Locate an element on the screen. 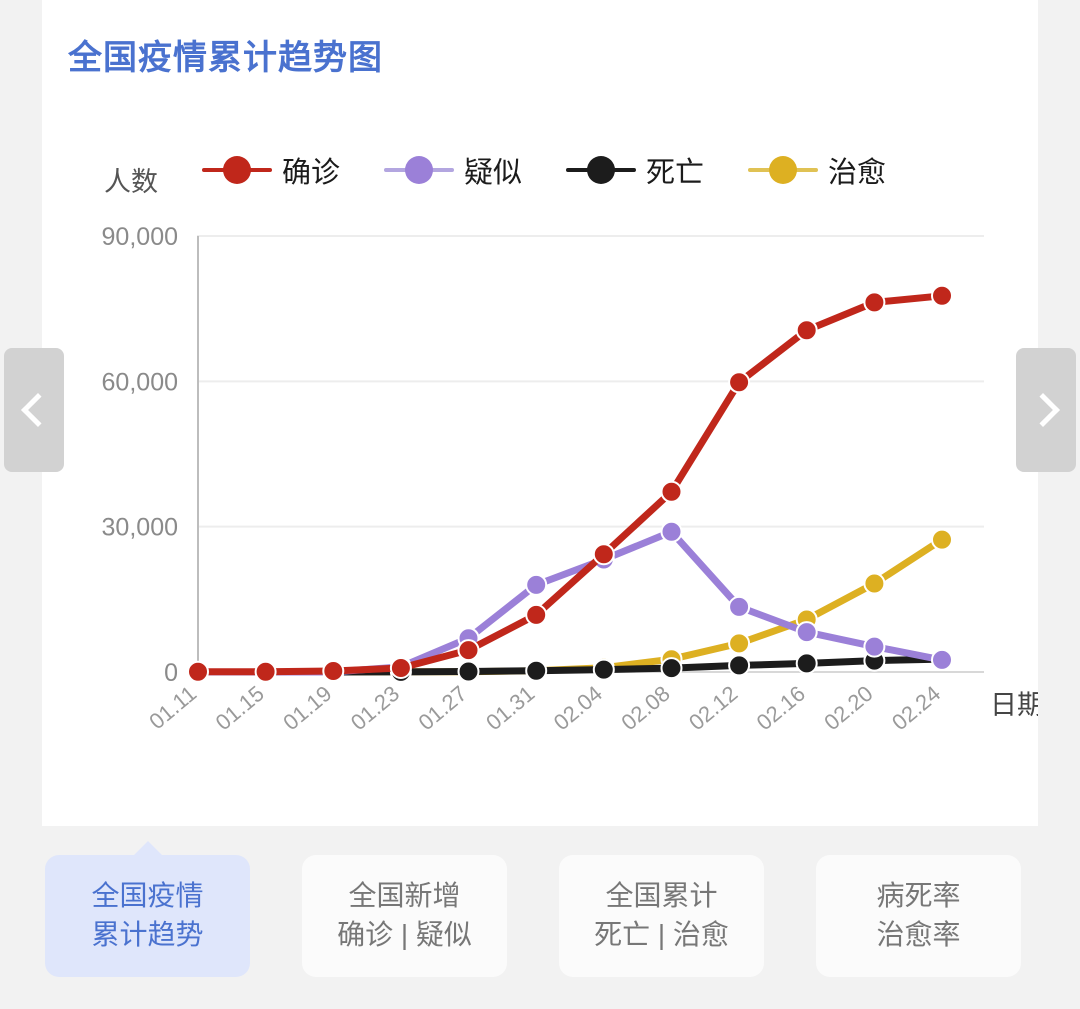 Image resolution: width=1080 pixels, height=1009 pixels. x-tick-label: 02.08 is located at coordinates (645, 708).